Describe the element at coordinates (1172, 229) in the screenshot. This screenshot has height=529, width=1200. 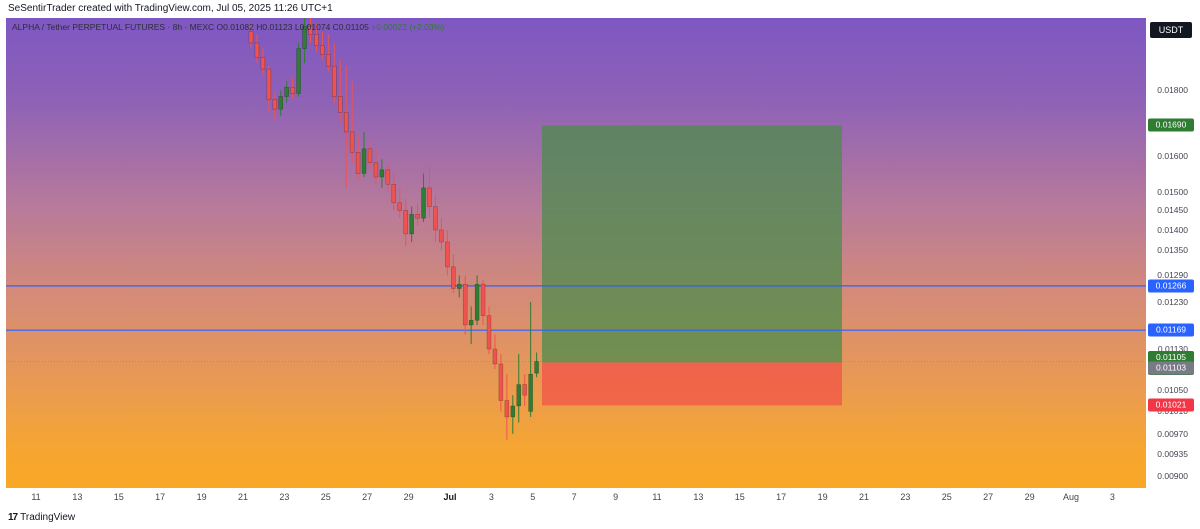
I see `y-tick-label: 0.01400` at that location.